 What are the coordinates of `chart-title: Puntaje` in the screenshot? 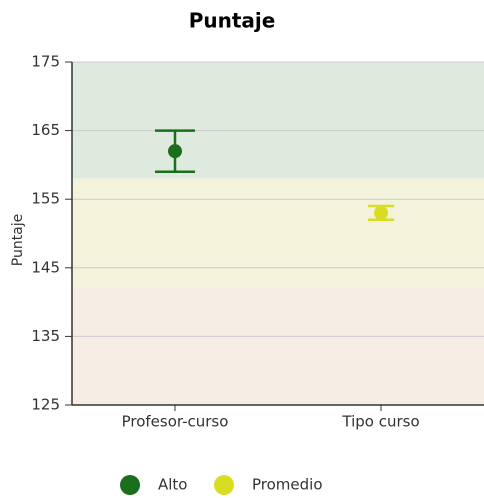 It's located at (232, 21).